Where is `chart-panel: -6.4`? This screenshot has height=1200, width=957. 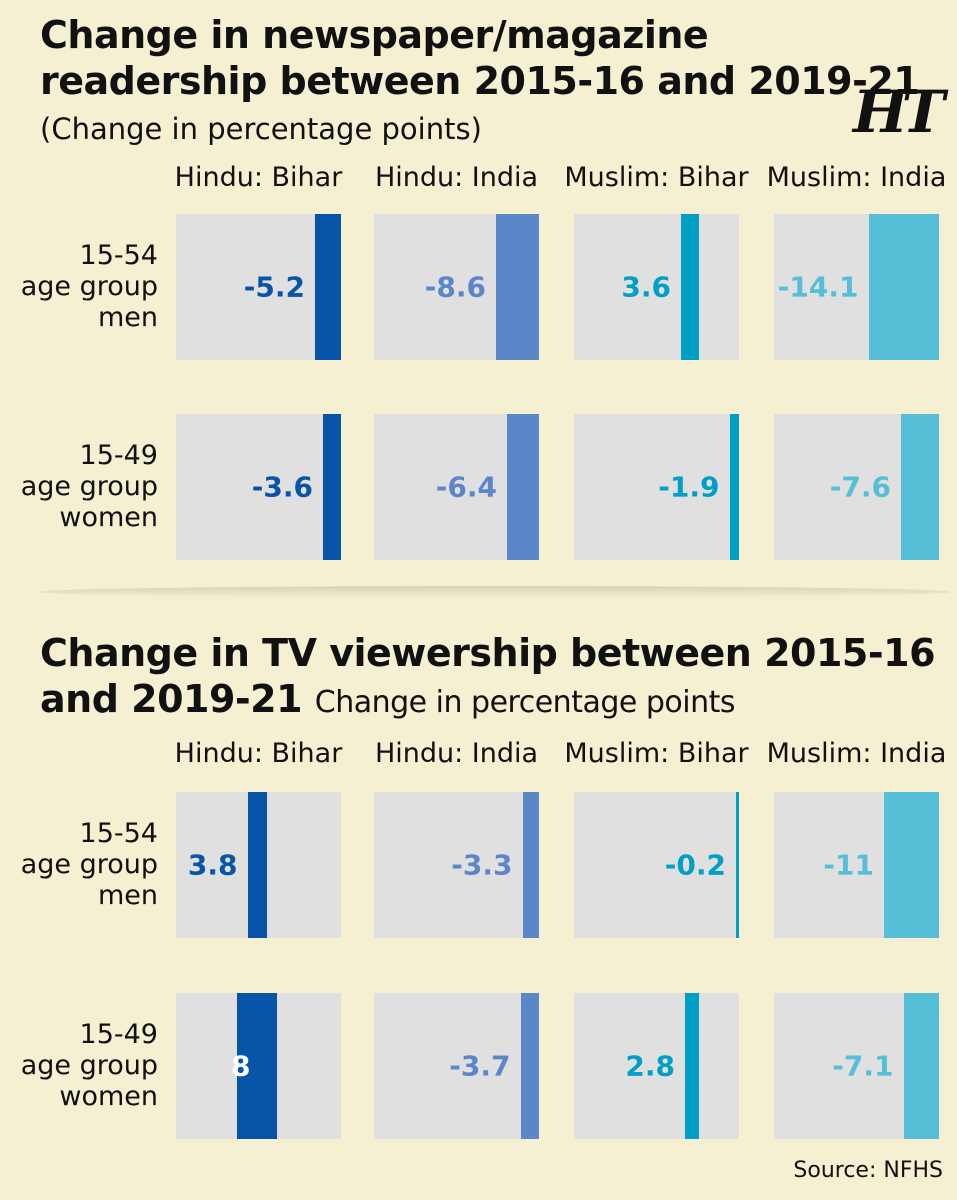
chart-panel: -6.4 is located at coordinates (456, 487).